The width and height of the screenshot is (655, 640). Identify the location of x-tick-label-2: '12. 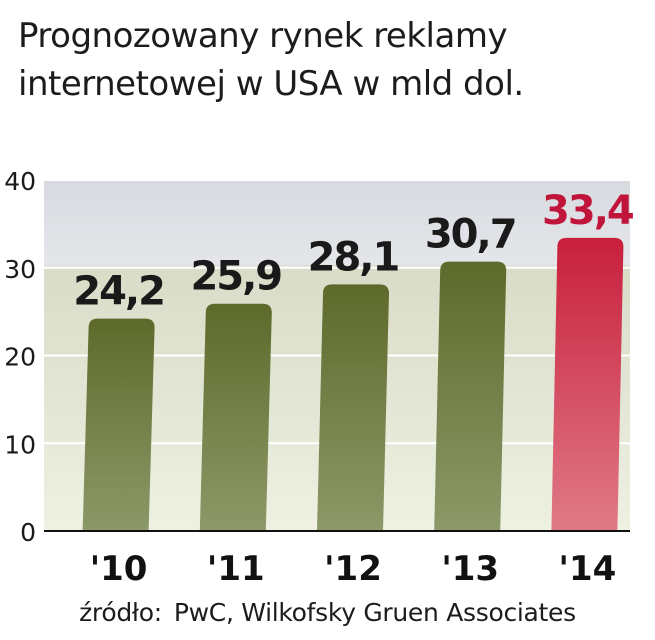
(353, 569).